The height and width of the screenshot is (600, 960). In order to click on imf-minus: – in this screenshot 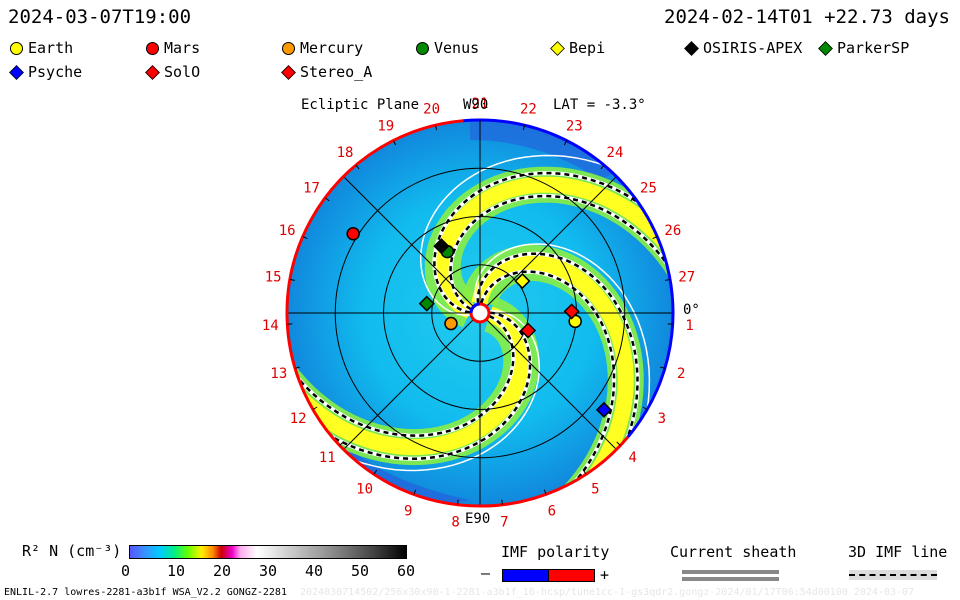, I will do `click(486, 573)`.